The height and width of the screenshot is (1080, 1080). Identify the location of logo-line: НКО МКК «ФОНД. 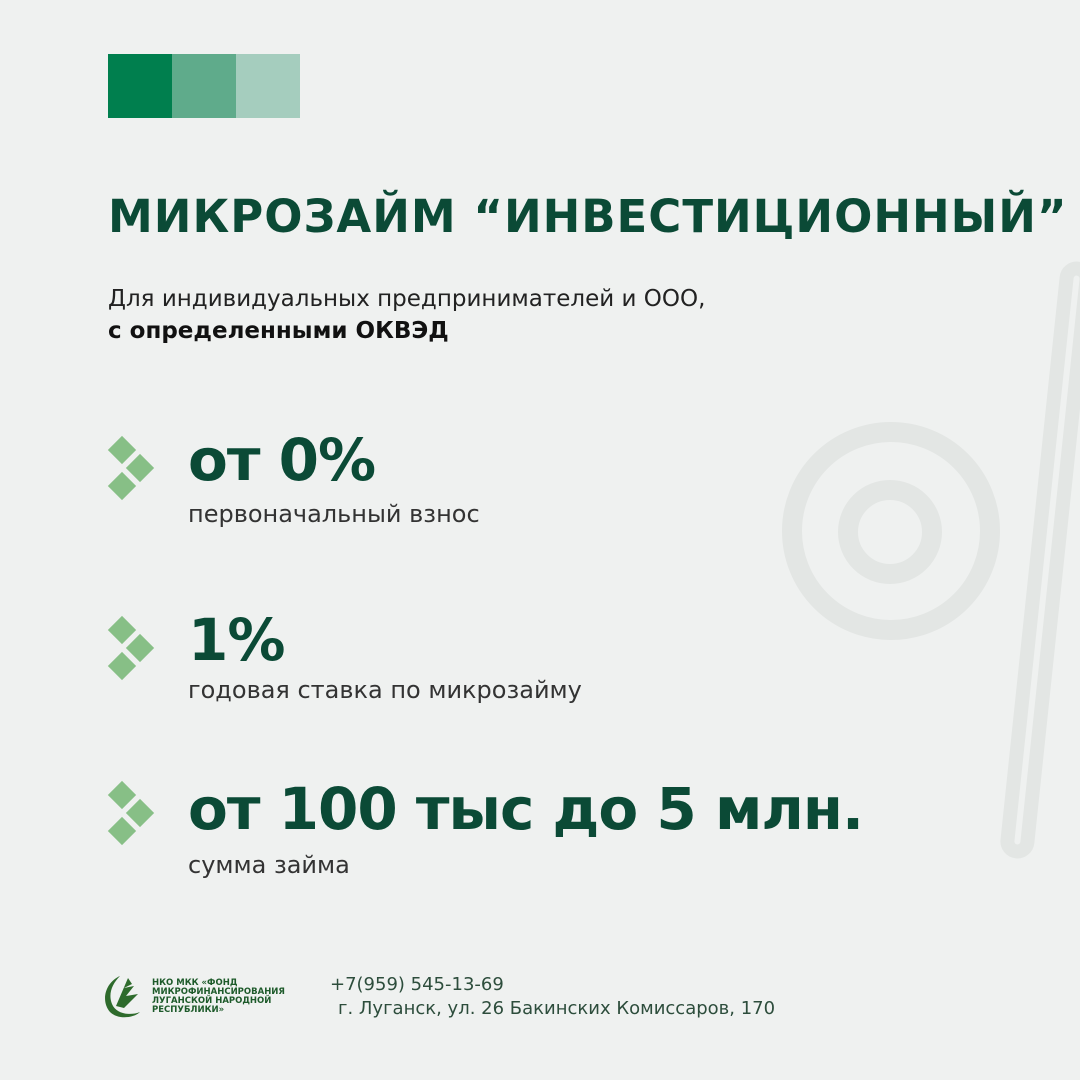
(195, 983).